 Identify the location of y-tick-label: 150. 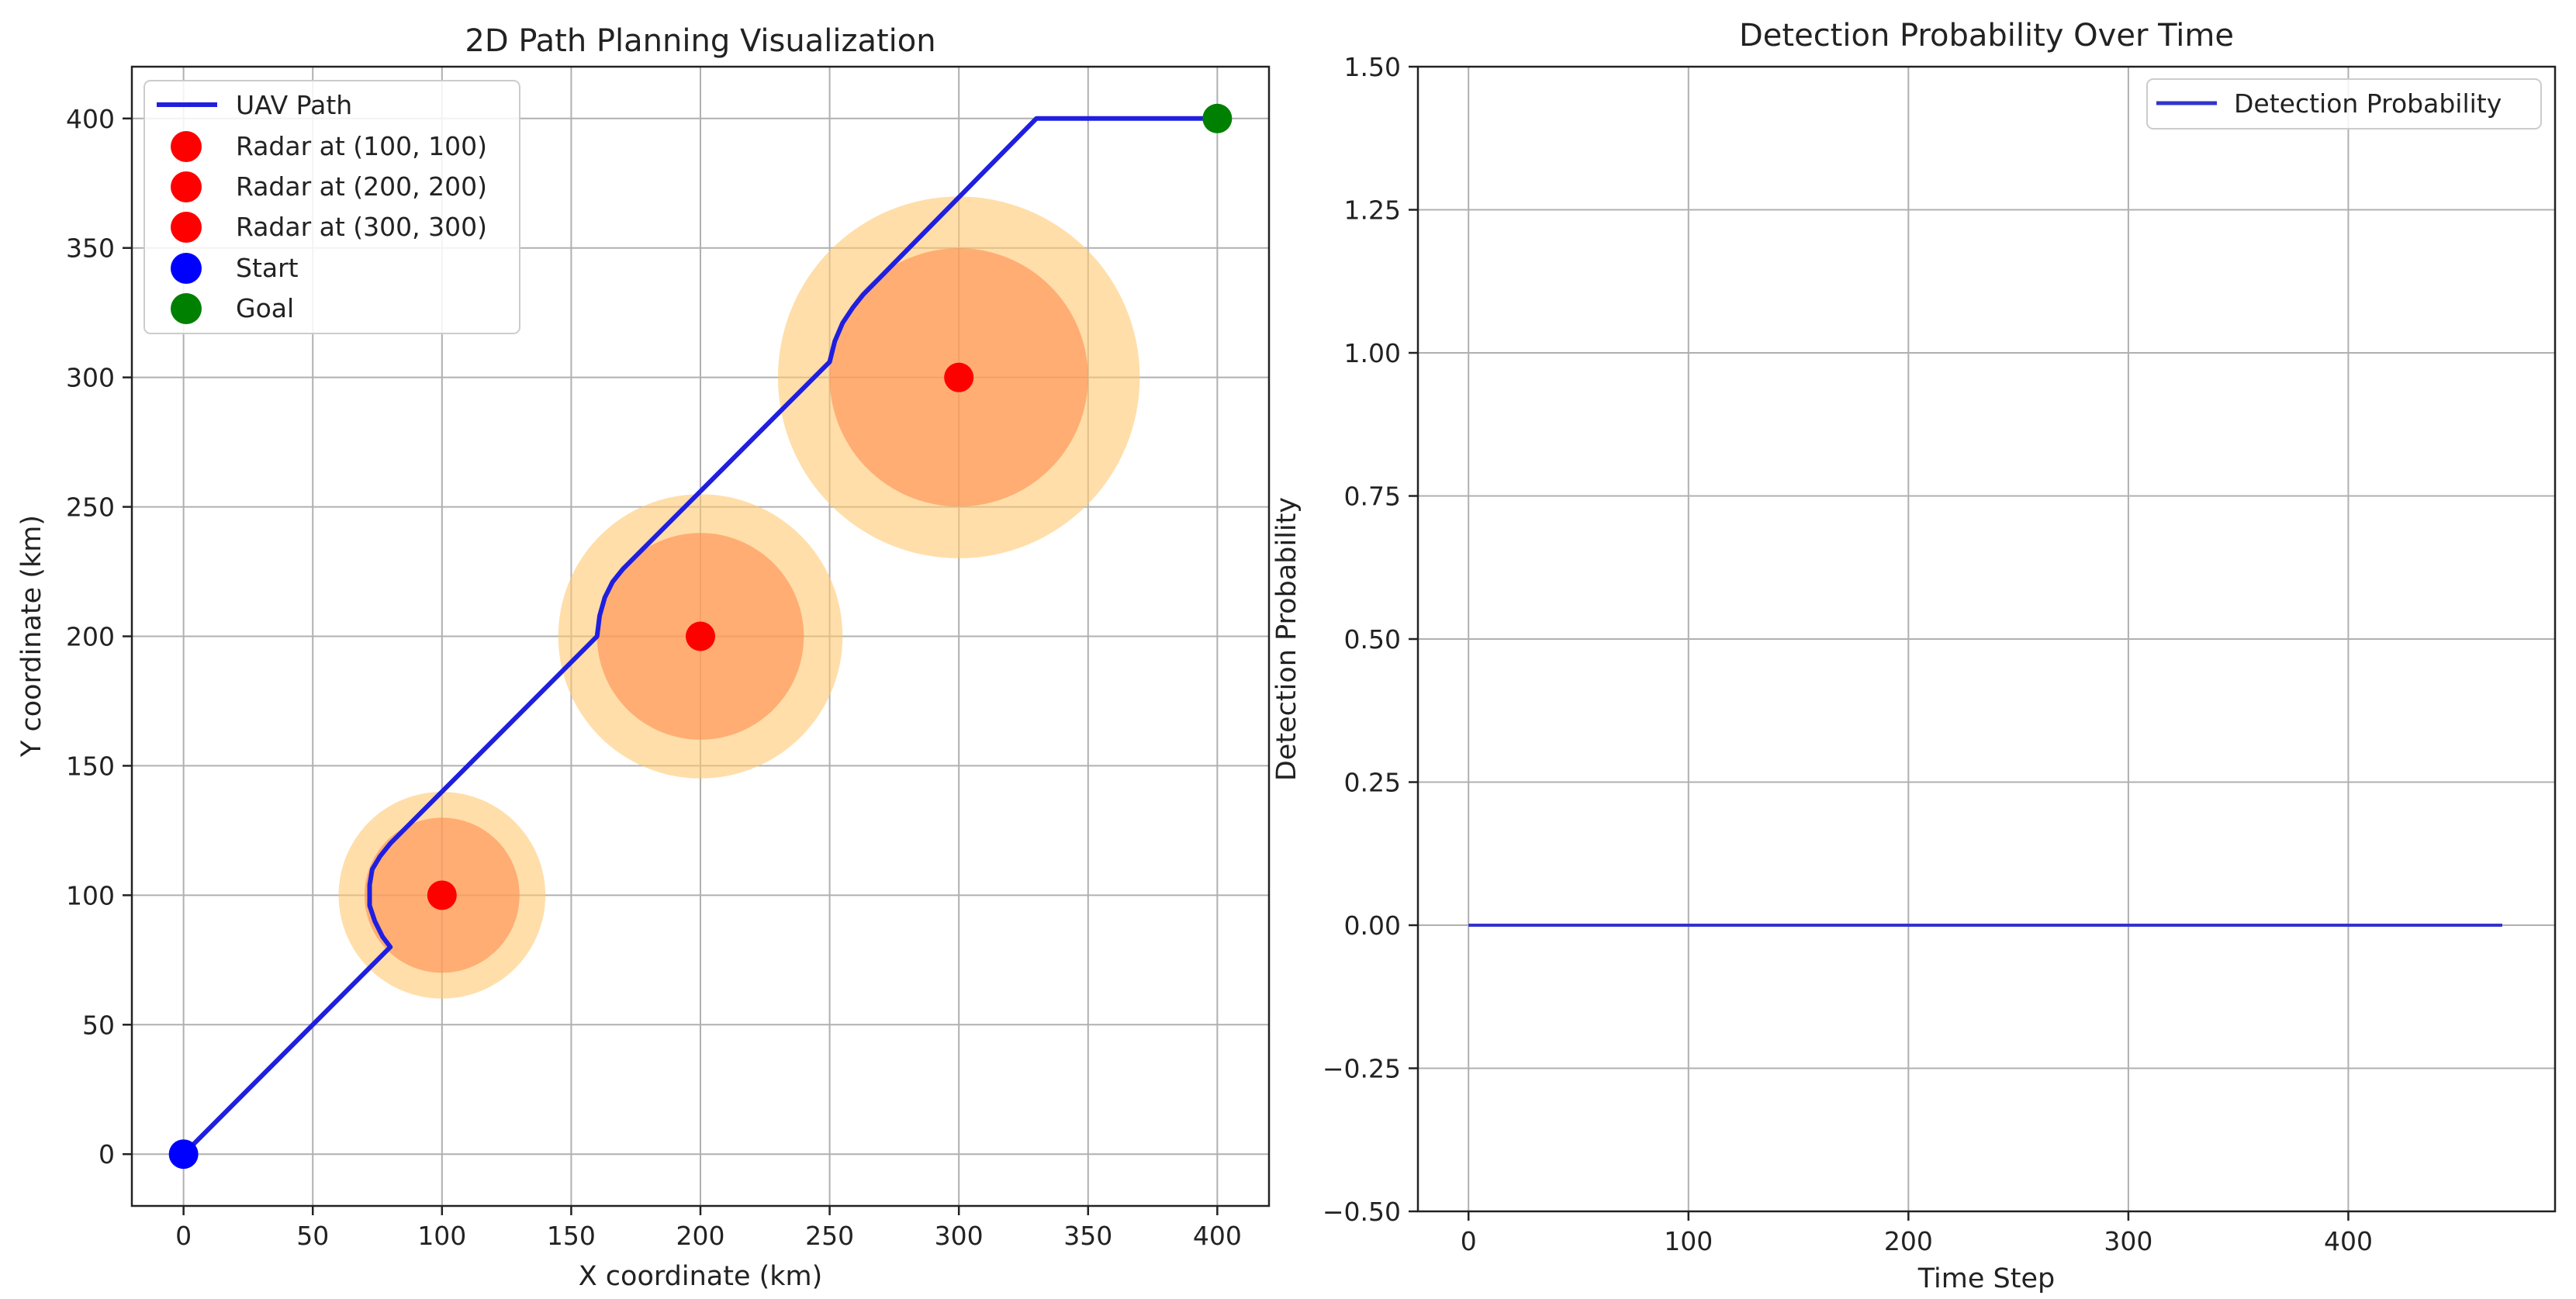
(90, 766).